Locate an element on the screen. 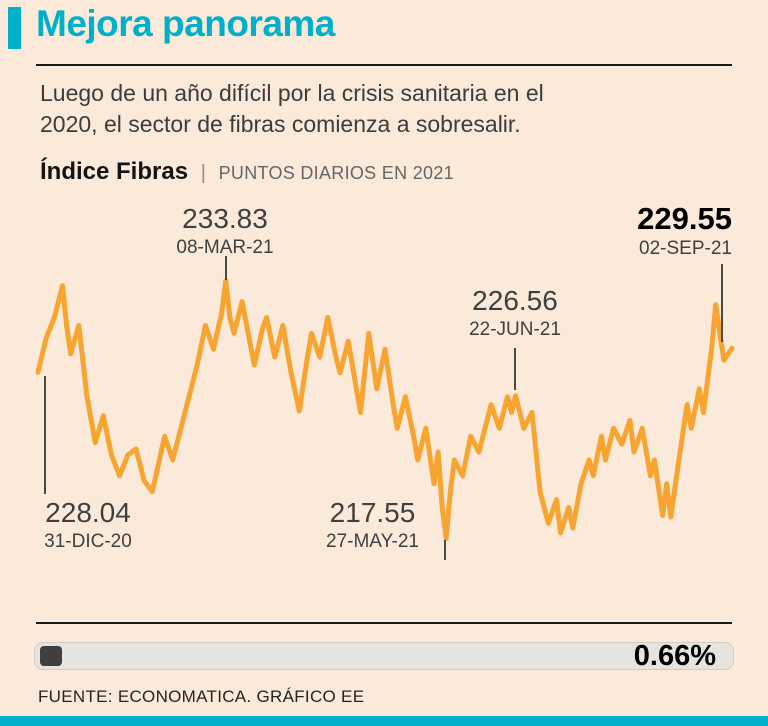 The height and width of the screenshot is (726, 768). annotation-last-value: 229.55 is located at coordinates (684, 218).